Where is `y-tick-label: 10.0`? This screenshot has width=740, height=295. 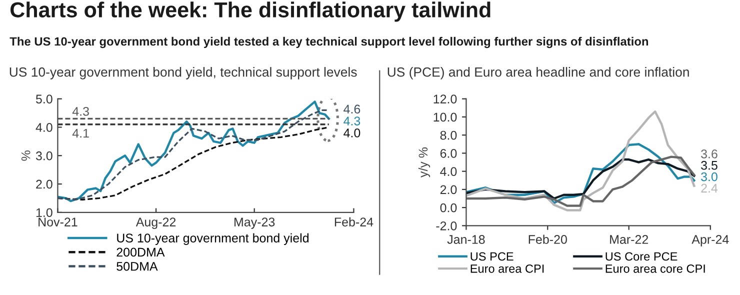 y-tick-label: 10.0 is located at coordinates (445, 117).